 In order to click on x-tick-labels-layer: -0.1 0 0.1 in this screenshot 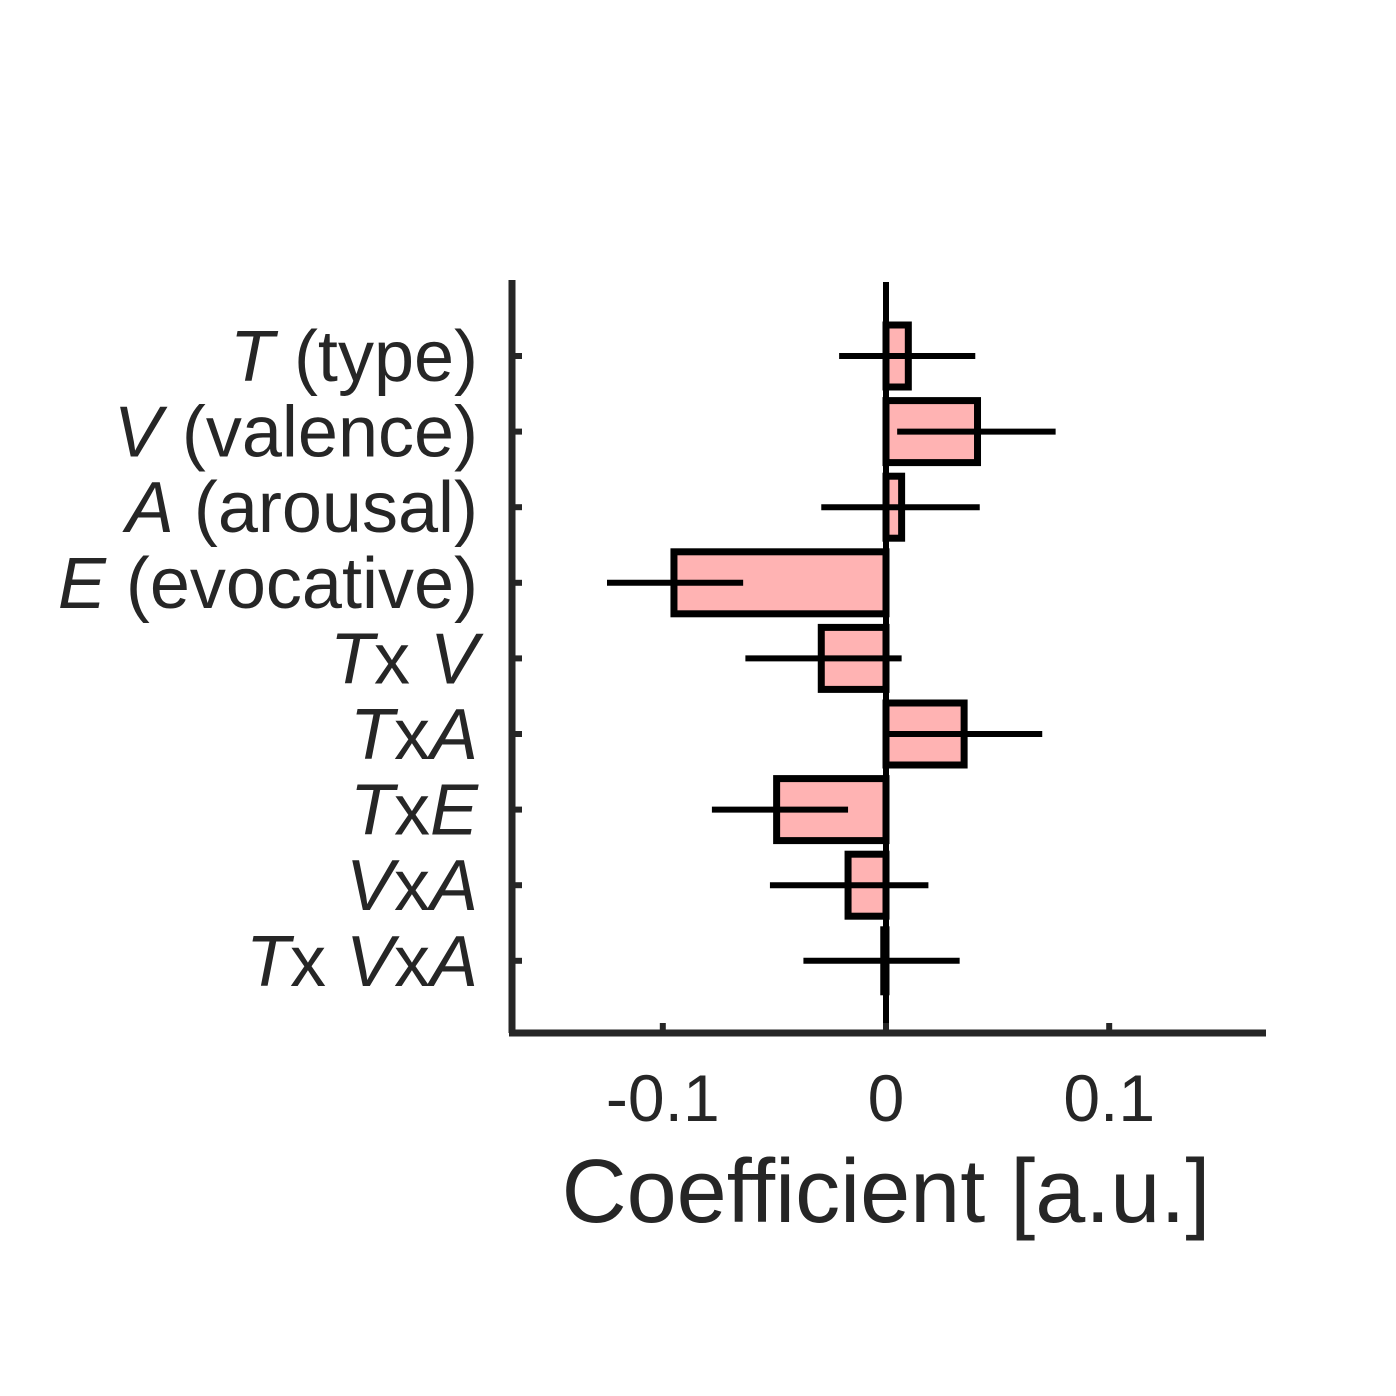, I will do `click(880, 1098)`.